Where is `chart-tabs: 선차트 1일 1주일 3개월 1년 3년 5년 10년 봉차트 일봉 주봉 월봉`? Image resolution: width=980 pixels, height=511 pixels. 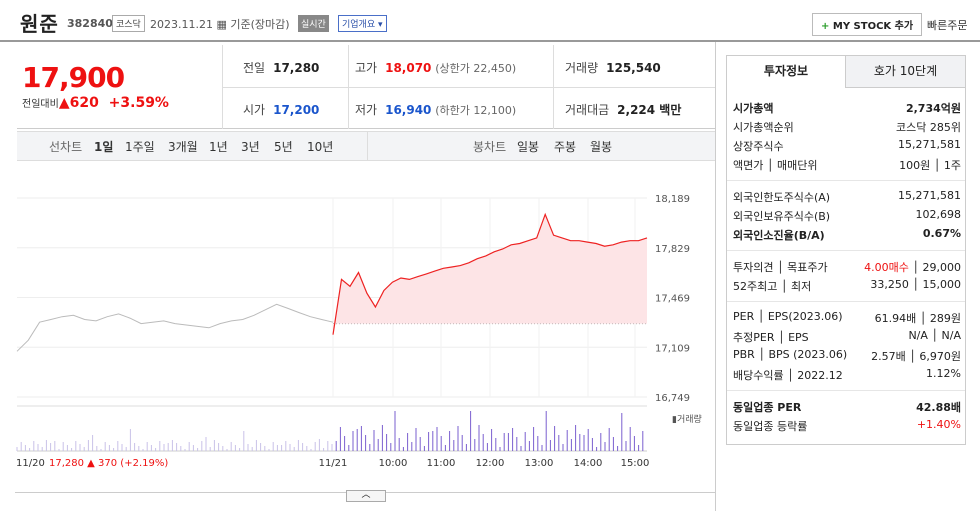 chart-tabs: 선차트 1일 1주일 3개월 1년 3년 5년 10년 봉차트 일봉 주봉 월봉 is located at coordinates (366, 146).